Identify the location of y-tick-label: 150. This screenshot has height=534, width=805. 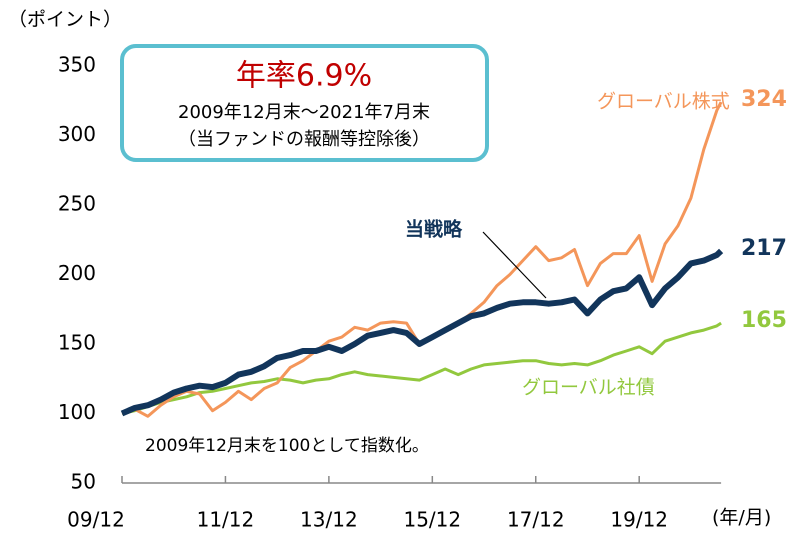
(77, 343).